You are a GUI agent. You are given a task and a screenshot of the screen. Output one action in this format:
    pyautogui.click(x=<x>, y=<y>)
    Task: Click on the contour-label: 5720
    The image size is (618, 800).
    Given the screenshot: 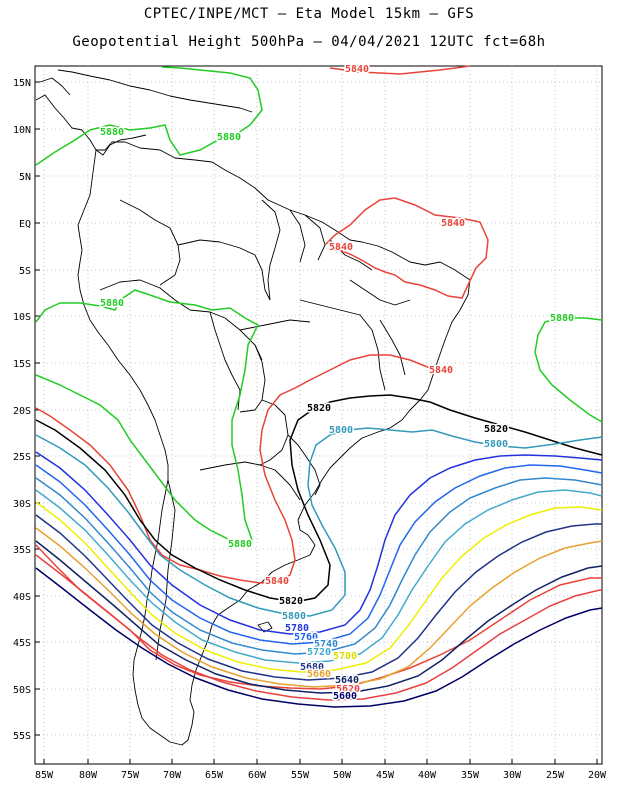 What is the action you would take?
    pyautogui.click(x=319, y=652)
    